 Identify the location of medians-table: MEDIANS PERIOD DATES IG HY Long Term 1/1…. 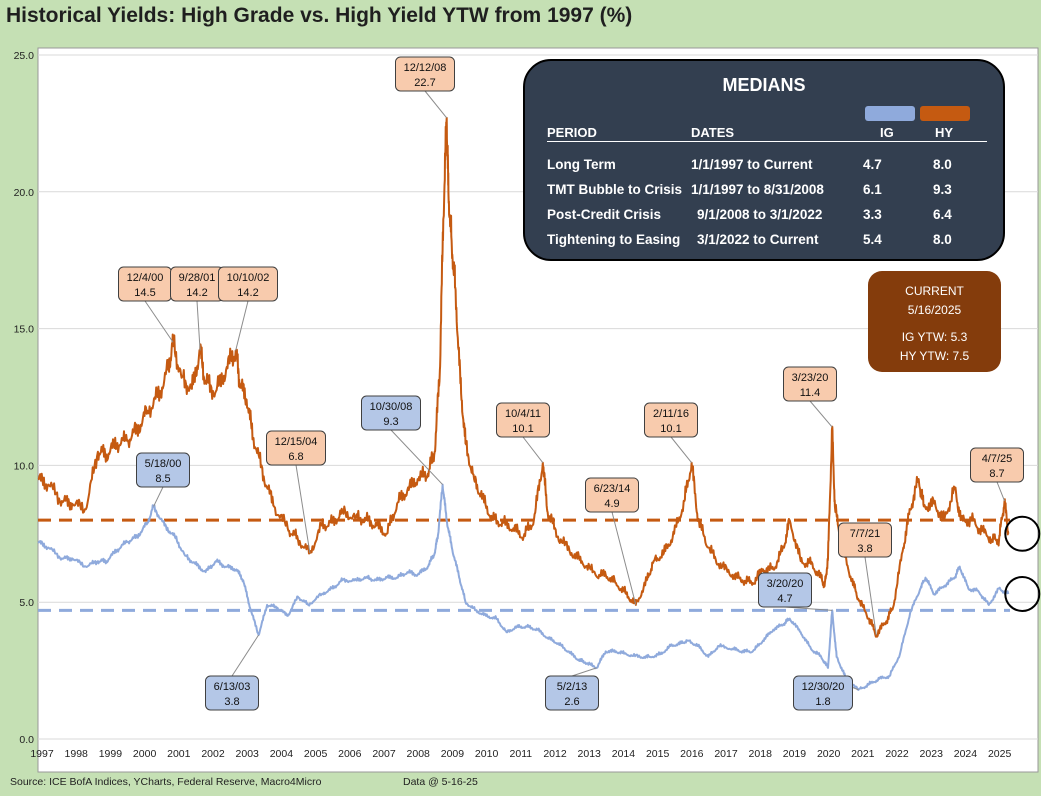
(764, 160).